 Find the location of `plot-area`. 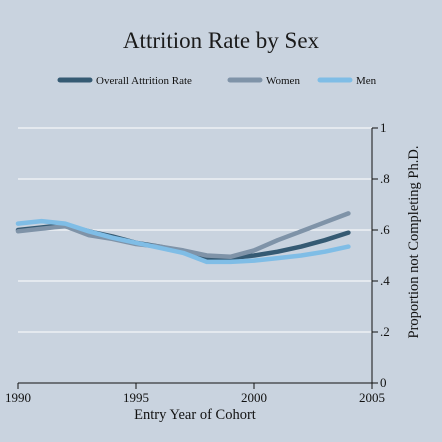

plot-area is located at coordinates (183, 238).